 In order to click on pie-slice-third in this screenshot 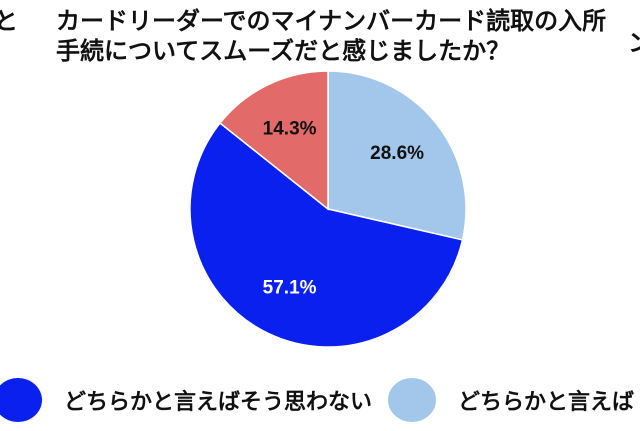, I will do `click(273, 140)`.